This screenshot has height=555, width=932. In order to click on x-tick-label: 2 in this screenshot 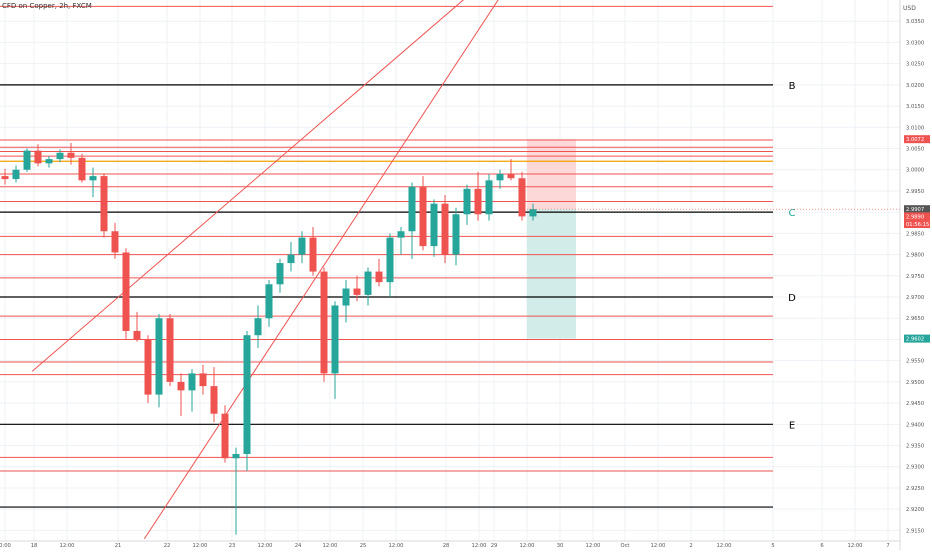, I will do `click(690, 546)`.